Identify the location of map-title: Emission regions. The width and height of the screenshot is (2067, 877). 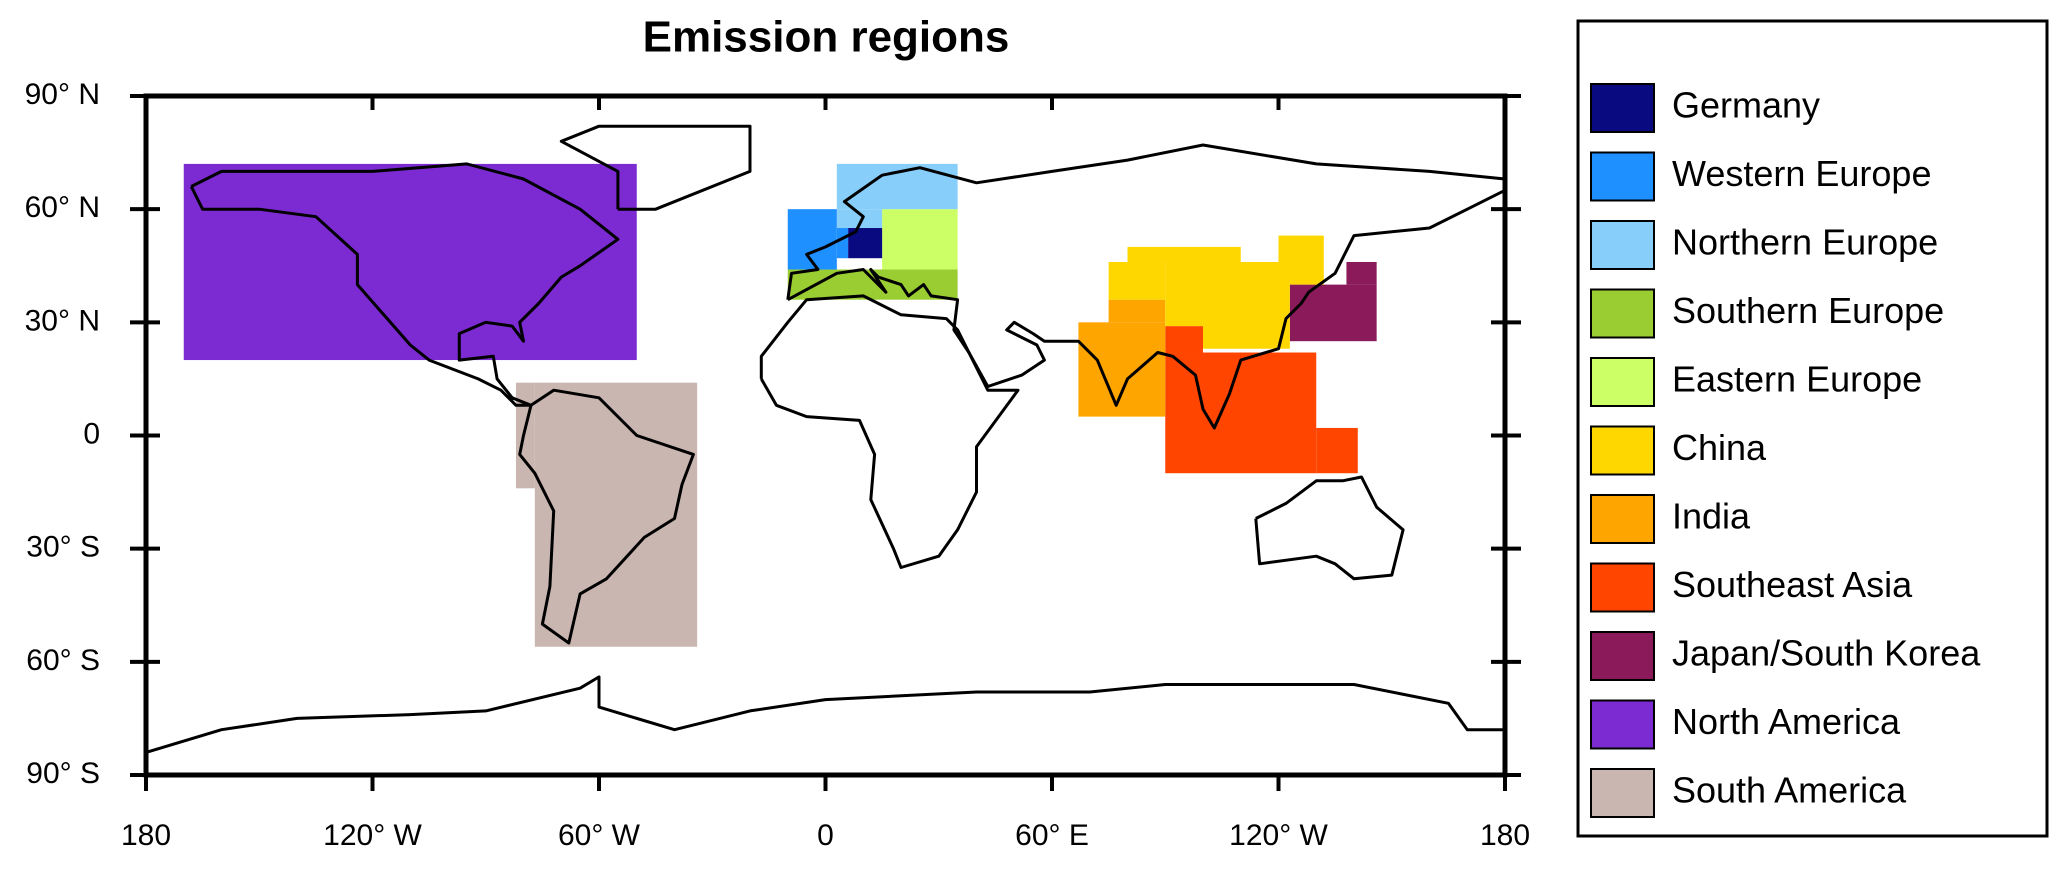
(826, 37).